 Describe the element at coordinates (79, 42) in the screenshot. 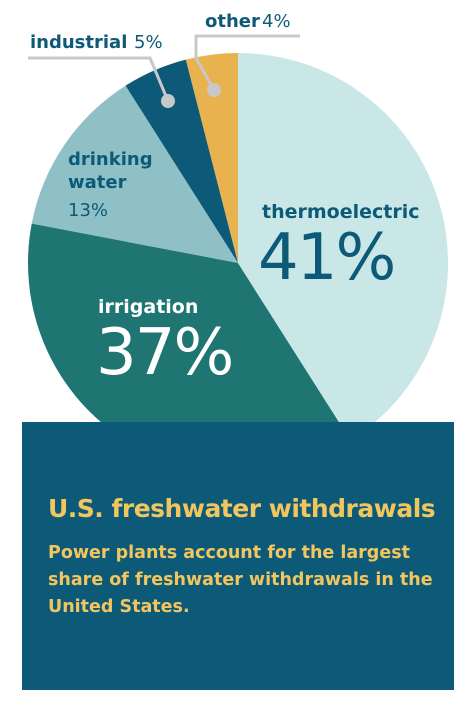

I see `slice-label: industrial` at that location.